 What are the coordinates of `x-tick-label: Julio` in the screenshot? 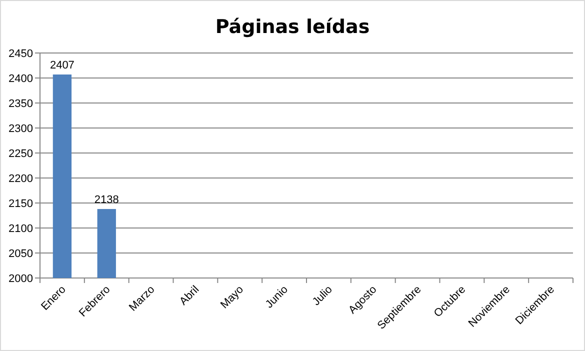 It's located at (322, 296).